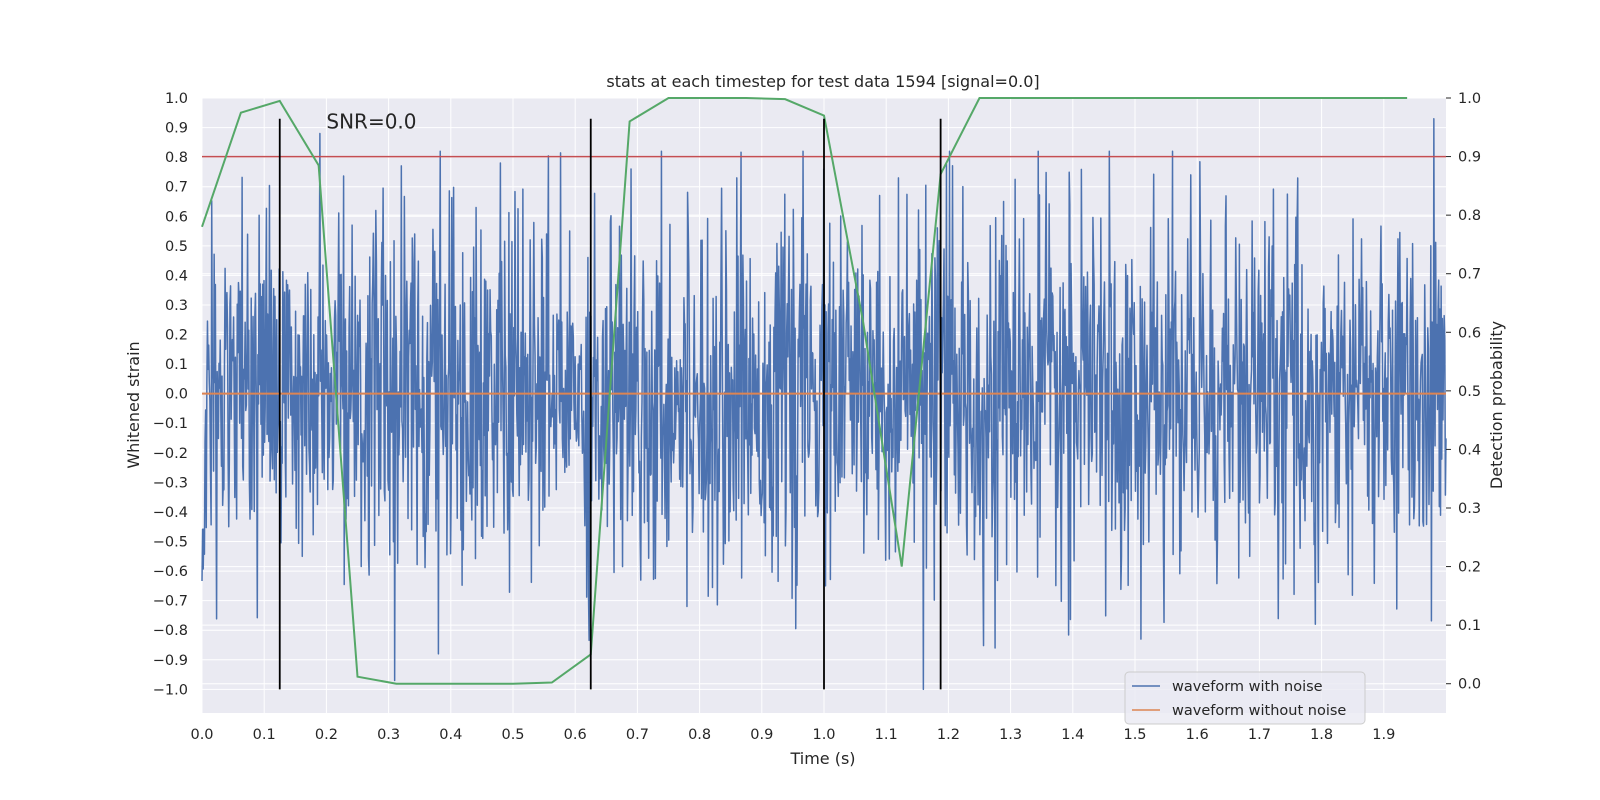  What do you see at coordinates (761, 735) in the screenshot?
I see `x-tick-label-0-9: 0.9` at bounding box center [761, 735].